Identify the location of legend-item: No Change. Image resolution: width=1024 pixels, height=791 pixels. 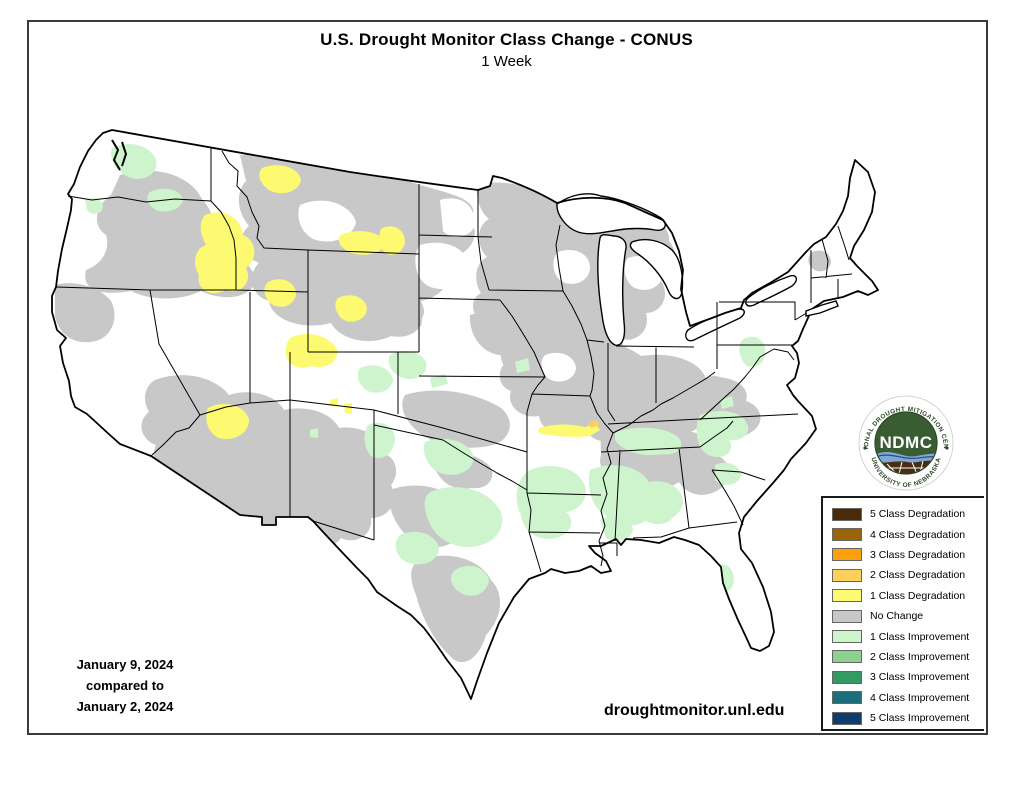
(908, 616).